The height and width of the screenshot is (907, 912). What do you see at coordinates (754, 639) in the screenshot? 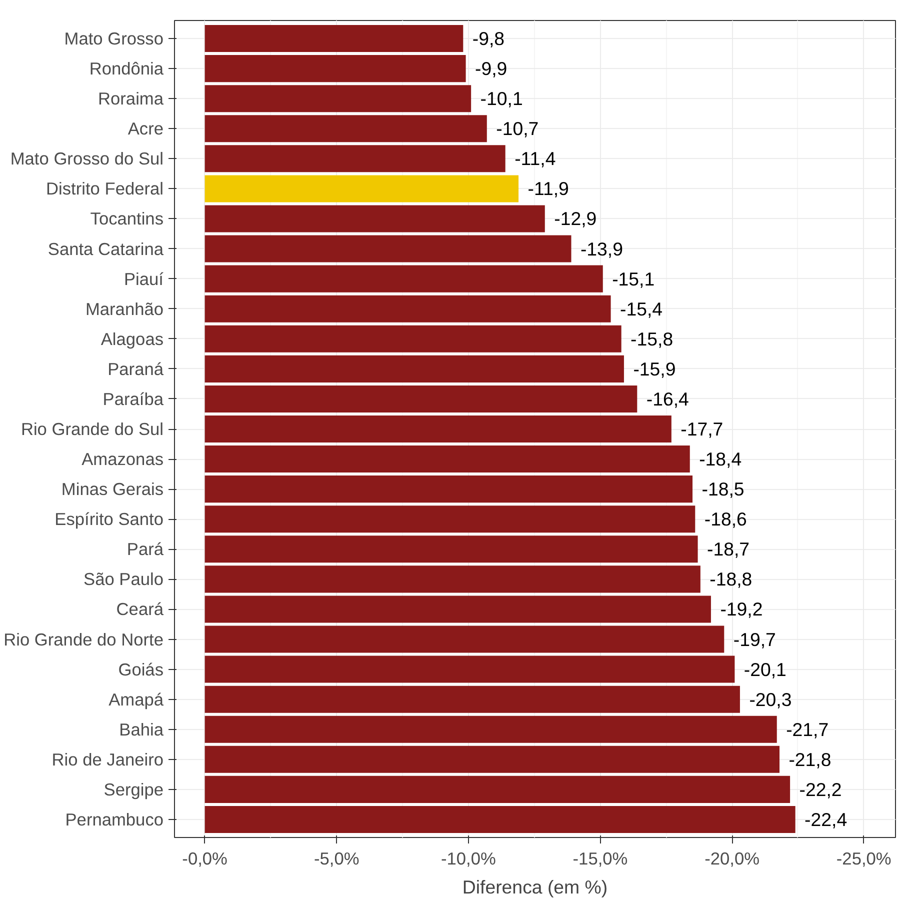
I see `data-label: -19,7` at bounding box center [754, 639].